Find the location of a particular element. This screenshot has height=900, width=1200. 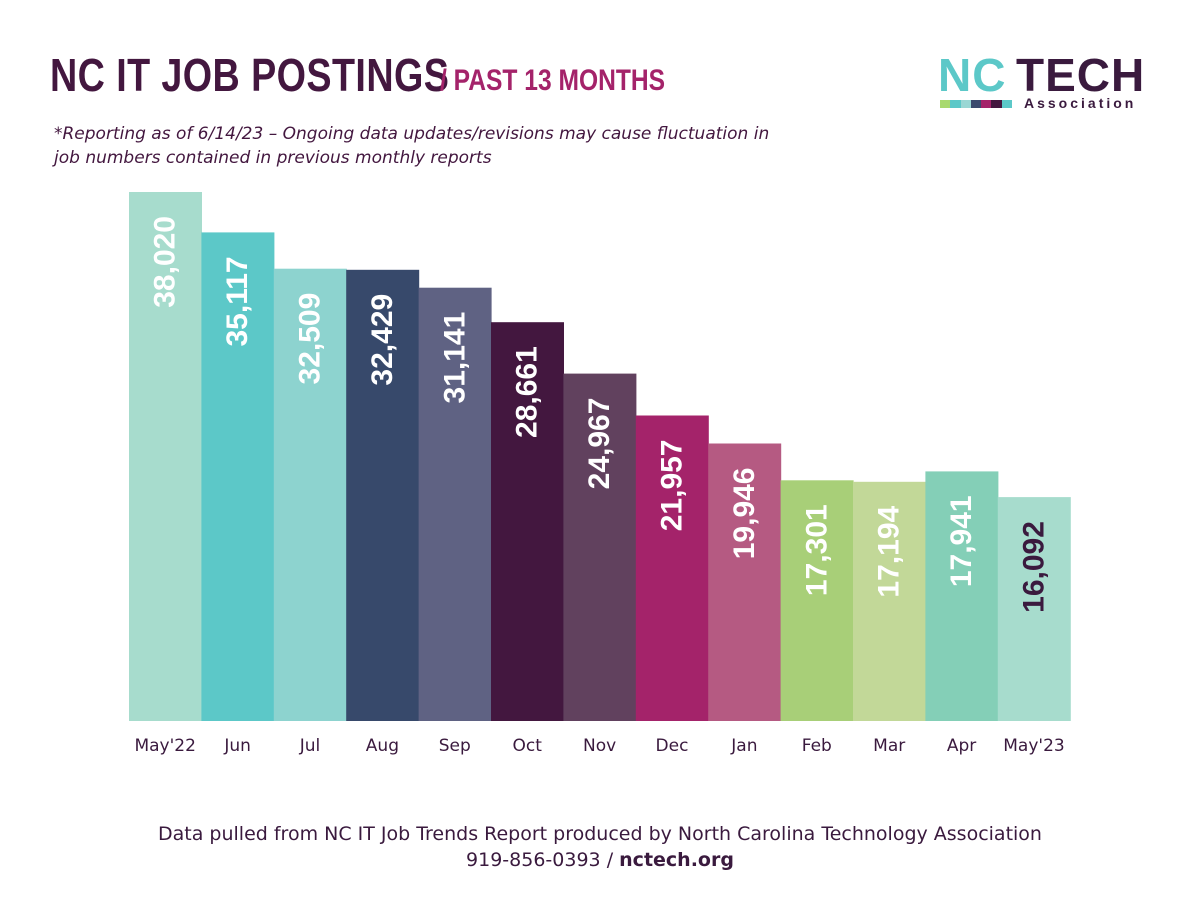

bar-value-label: 24,967 is located at coordinates (599, 444).